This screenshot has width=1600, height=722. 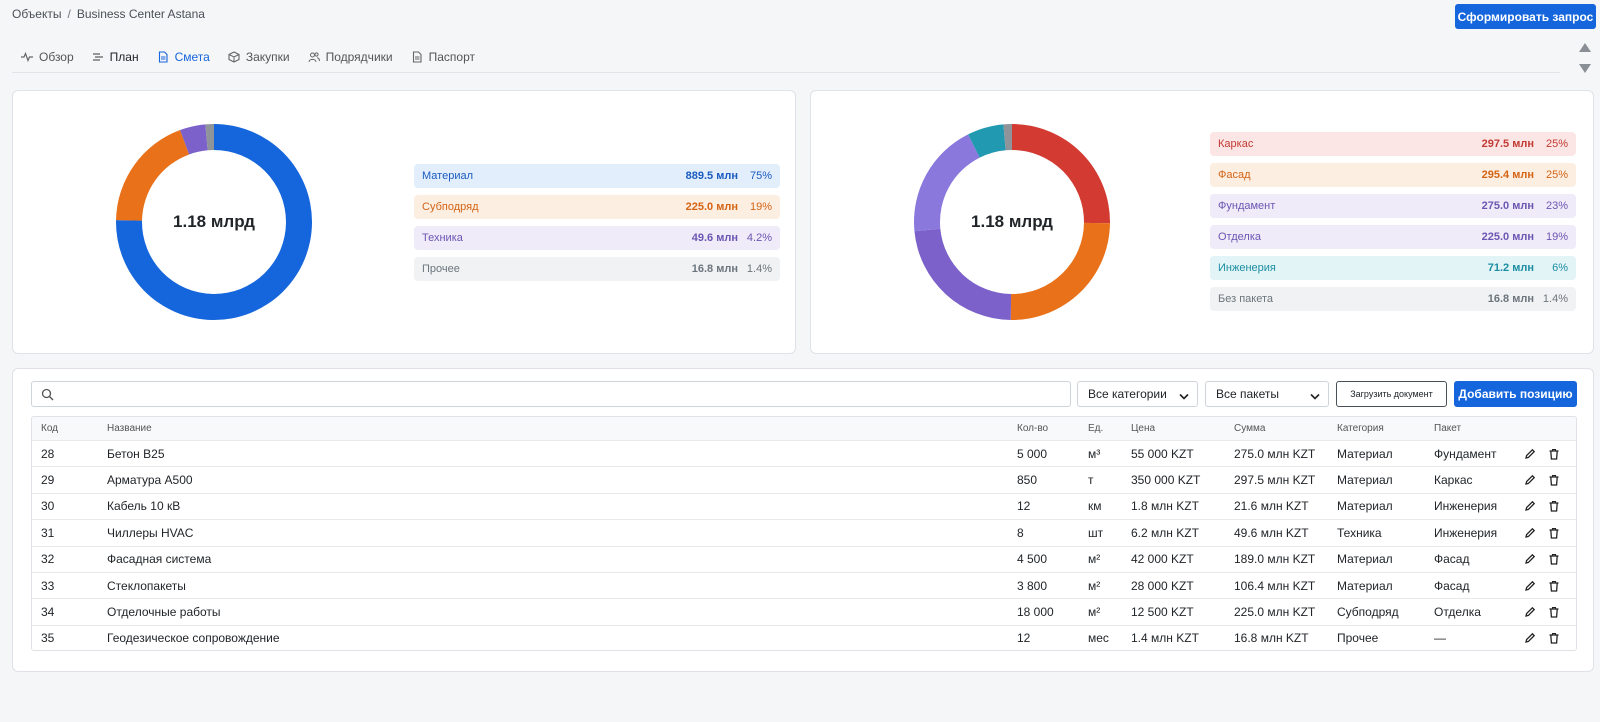 What do you see at coordinates (1033, 428) in the screenshot?
I see `column-header-qty: Кол-во` at bounding box center [1033, 428].